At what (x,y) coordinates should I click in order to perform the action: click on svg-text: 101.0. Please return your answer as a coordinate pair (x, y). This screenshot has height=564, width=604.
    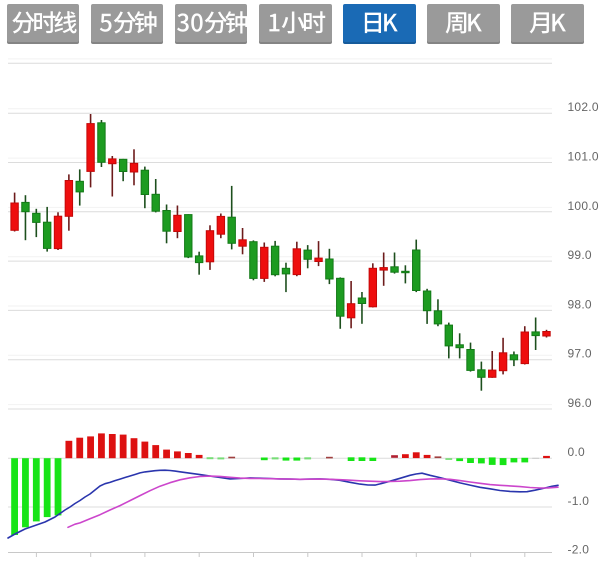
    Looking at the image, I should click on (583, 157).